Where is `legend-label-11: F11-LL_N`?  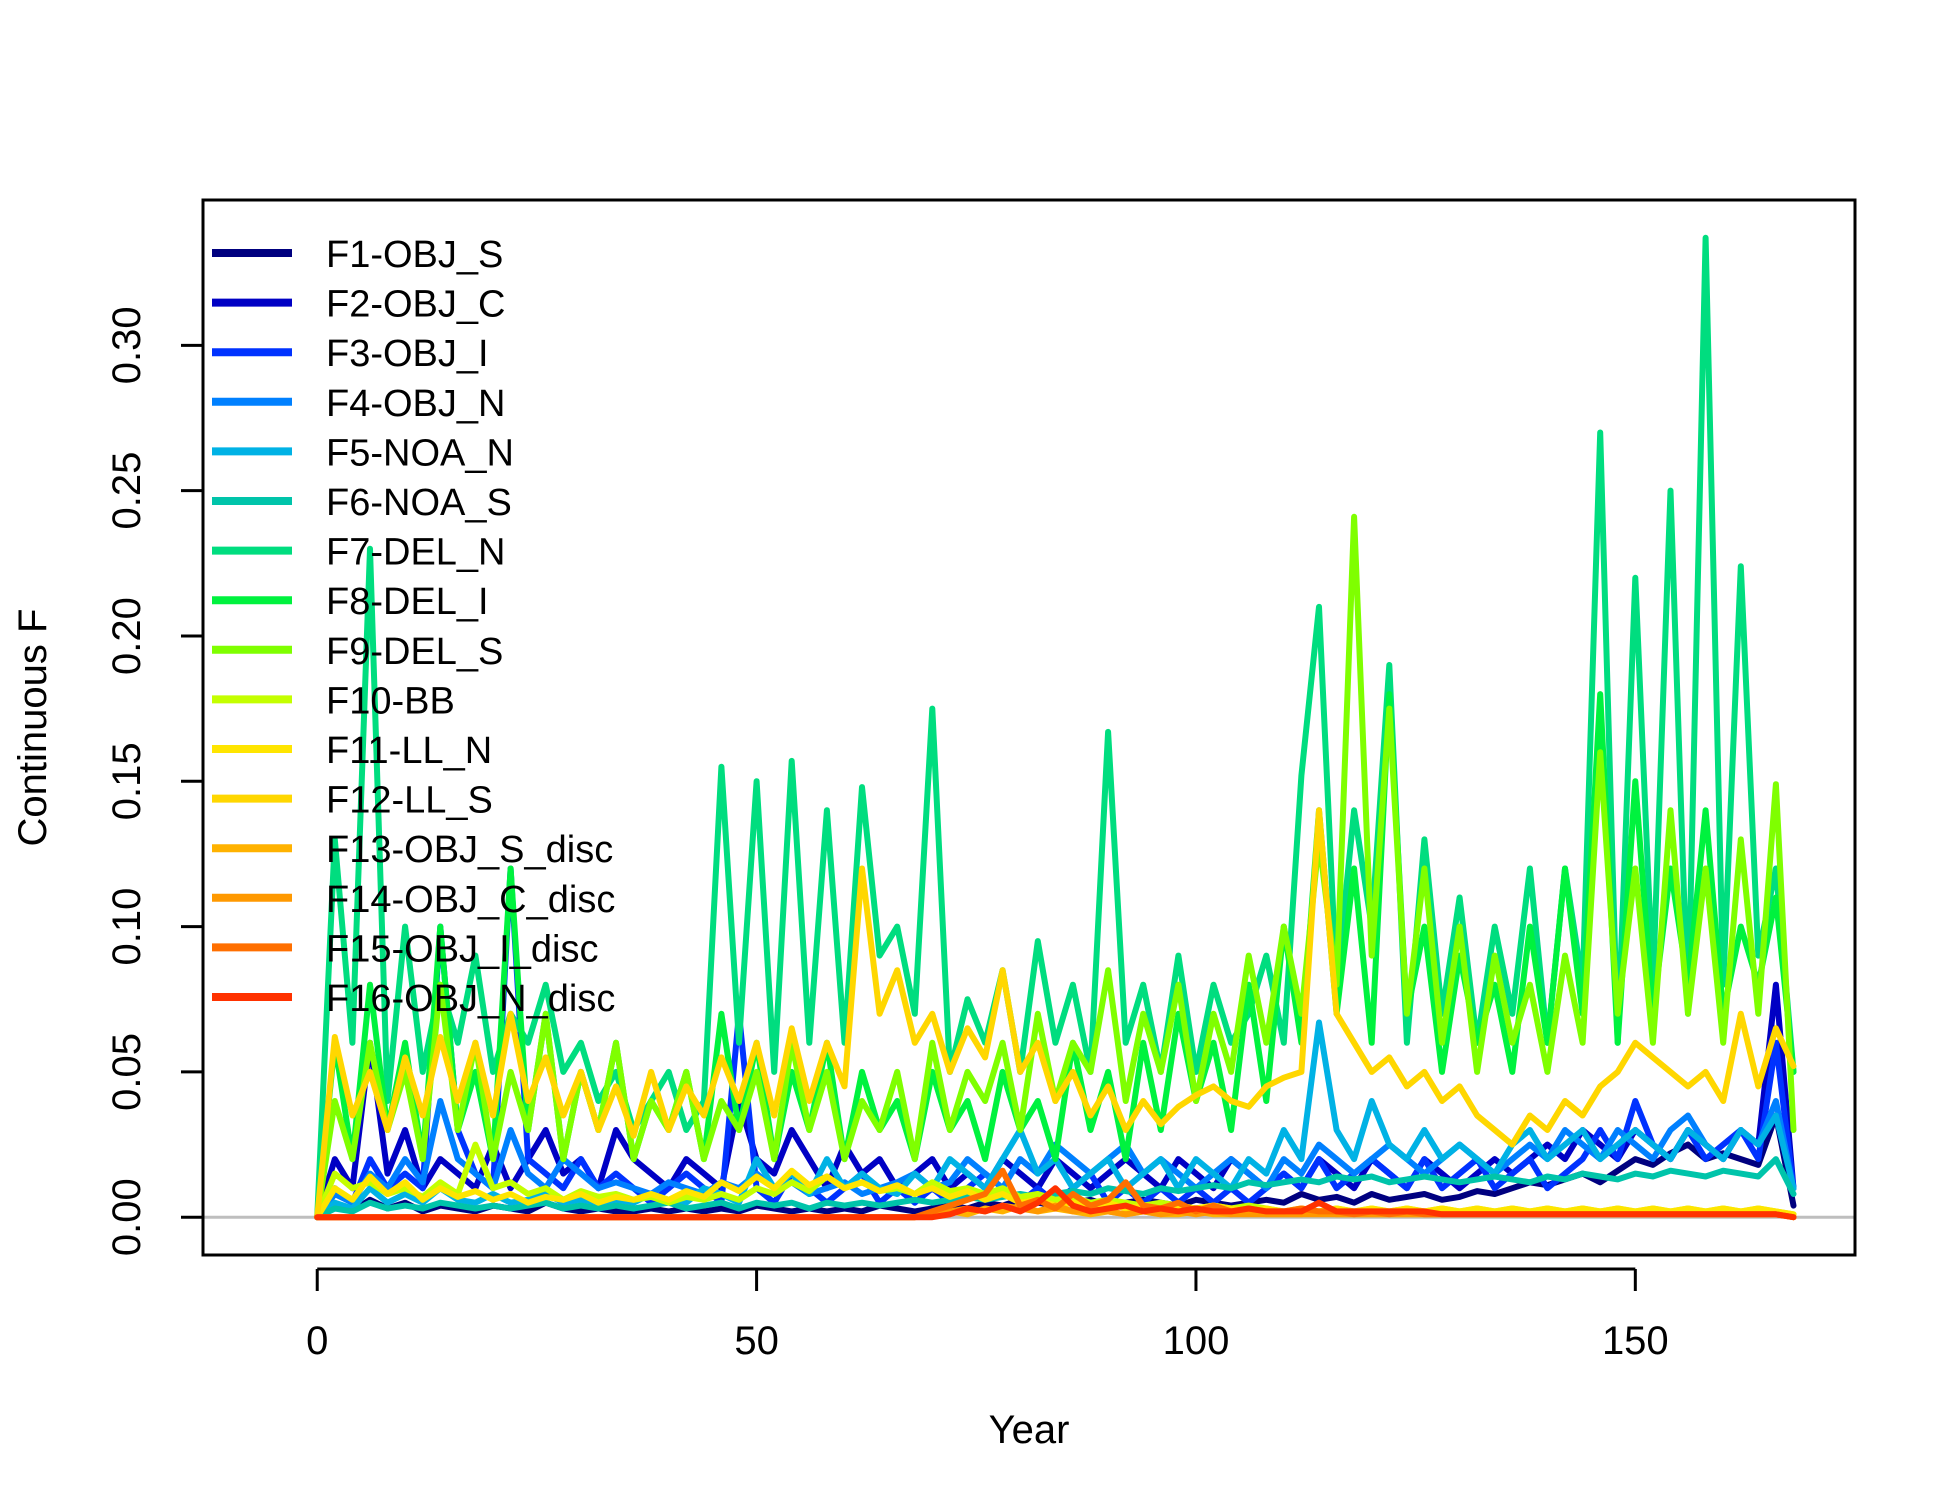 legend-label-11: F11-LL_N is located at coordinates (409, 751).